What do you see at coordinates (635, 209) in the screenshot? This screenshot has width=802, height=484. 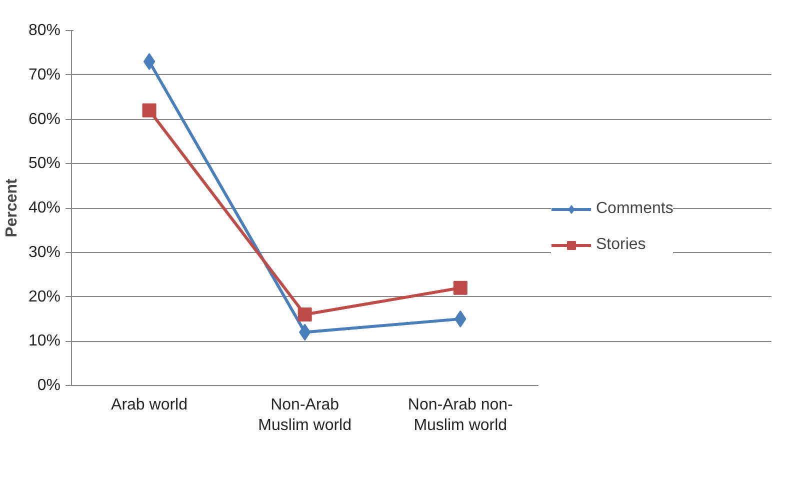 I see `legend-label: Comments` at bounding box center [635, 209].